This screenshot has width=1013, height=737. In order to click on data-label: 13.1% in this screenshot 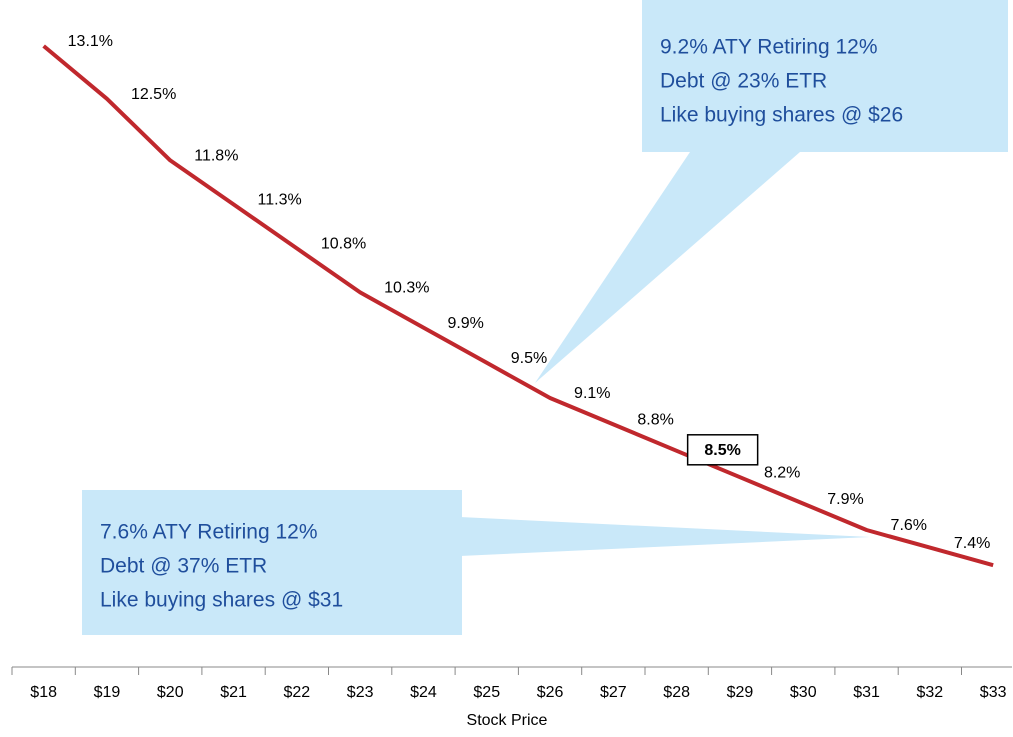, I will do `click(90, 41)`.